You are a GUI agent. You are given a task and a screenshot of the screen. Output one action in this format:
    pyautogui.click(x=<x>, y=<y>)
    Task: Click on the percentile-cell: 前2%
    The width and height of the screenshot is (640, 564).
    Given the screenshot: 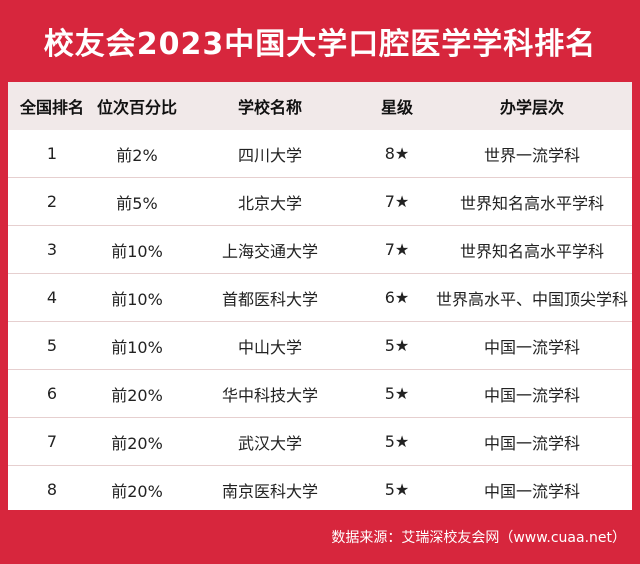 What is the action you would take?
    pyautogui.click(x=137, y=155)
    